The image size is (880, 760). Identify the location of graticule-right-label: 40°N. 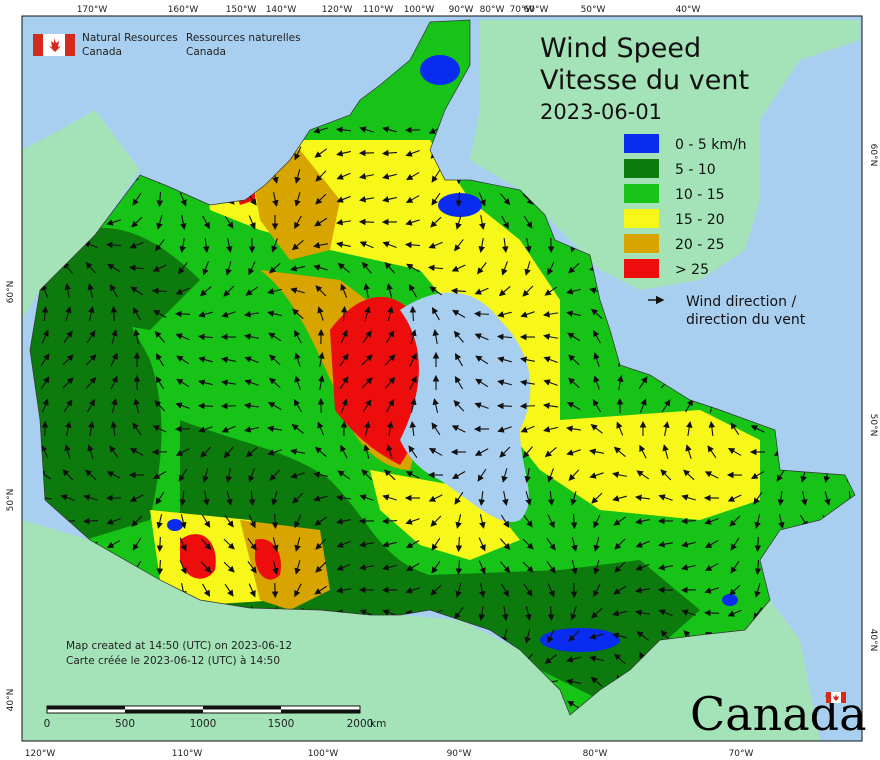
(873, 640).